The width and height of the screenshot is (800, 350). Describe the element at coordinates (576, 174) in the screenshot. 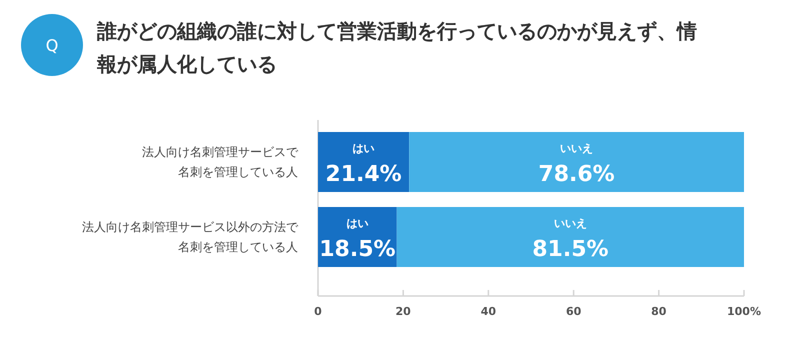

I see `data-label: 78.6%` at that location.